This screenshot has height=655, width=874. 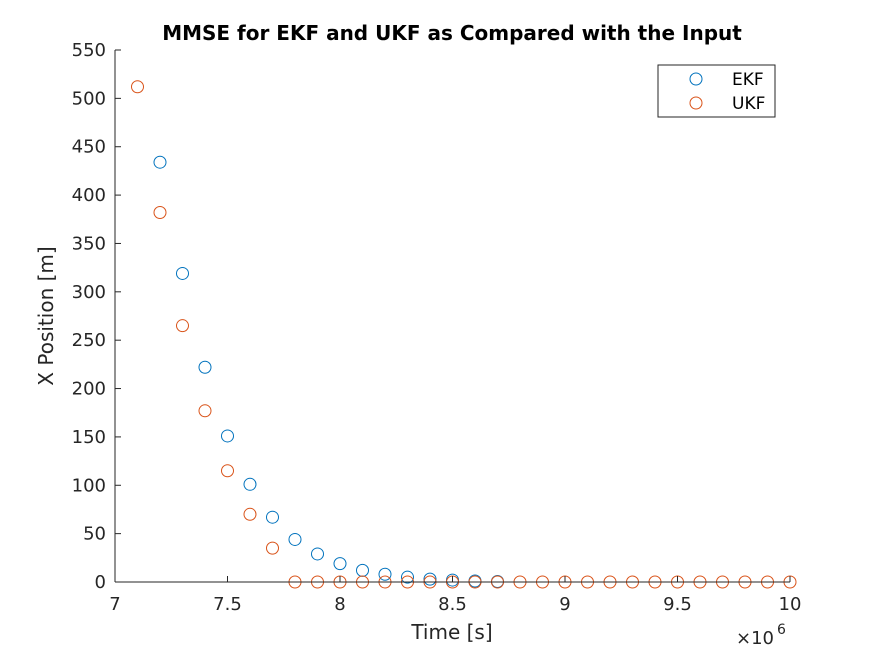 I want to click on y-tick-label: 150, so click(x=89, y=437).